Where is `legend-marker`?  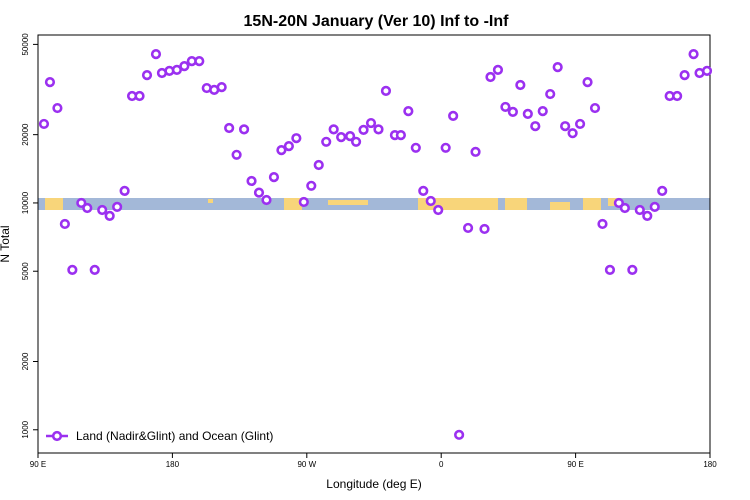 legend-marker is located at coordinates (57, 436).